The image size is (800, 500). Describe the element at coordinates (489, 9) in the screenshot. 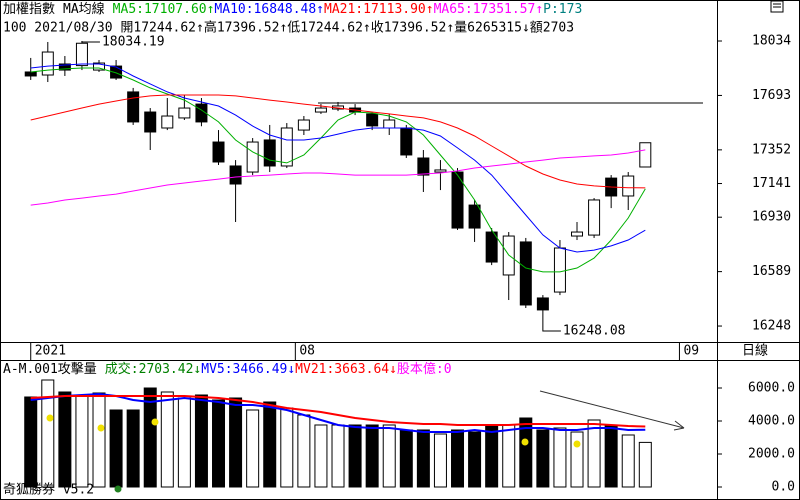

I see `legend-entry: MA65:17351.57↑` at that location.